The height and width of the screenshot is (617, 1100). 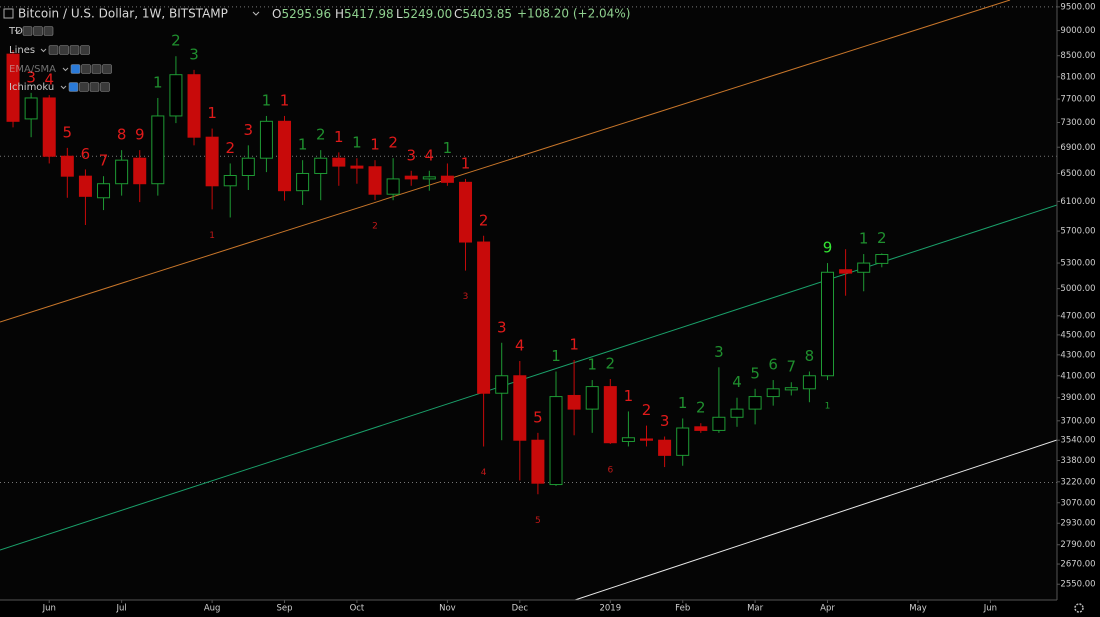 What do you see at coordinates (276, 14) in the screenshot?
I see `label: O` at bounding box center [276, 14].